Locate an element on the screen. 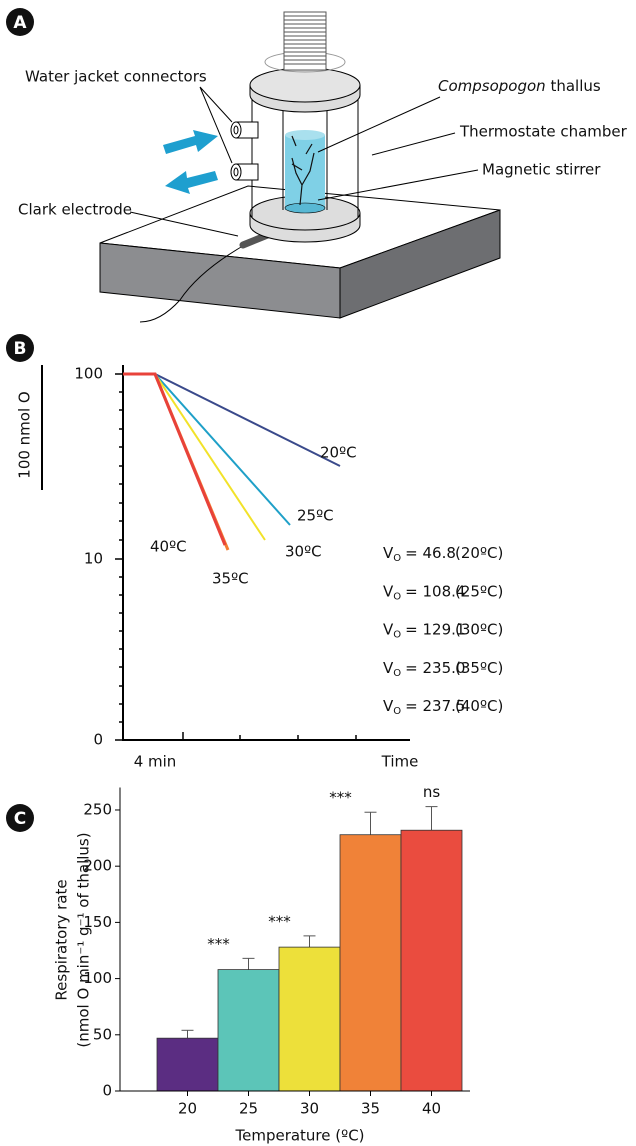  rate-temperature: (35ºC) is located at coordinates (479, 667).